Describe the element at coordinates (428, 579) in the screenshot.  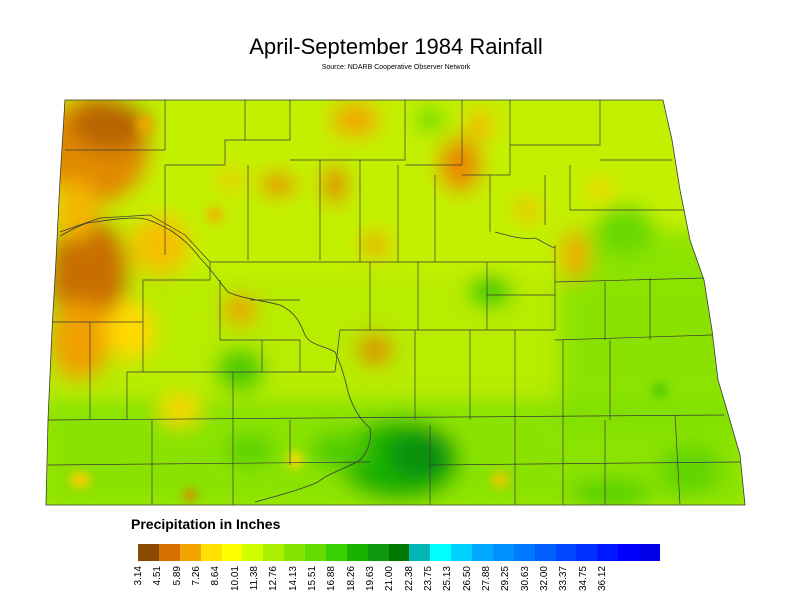
I see `legend-tick-label: 23.75` at that location.